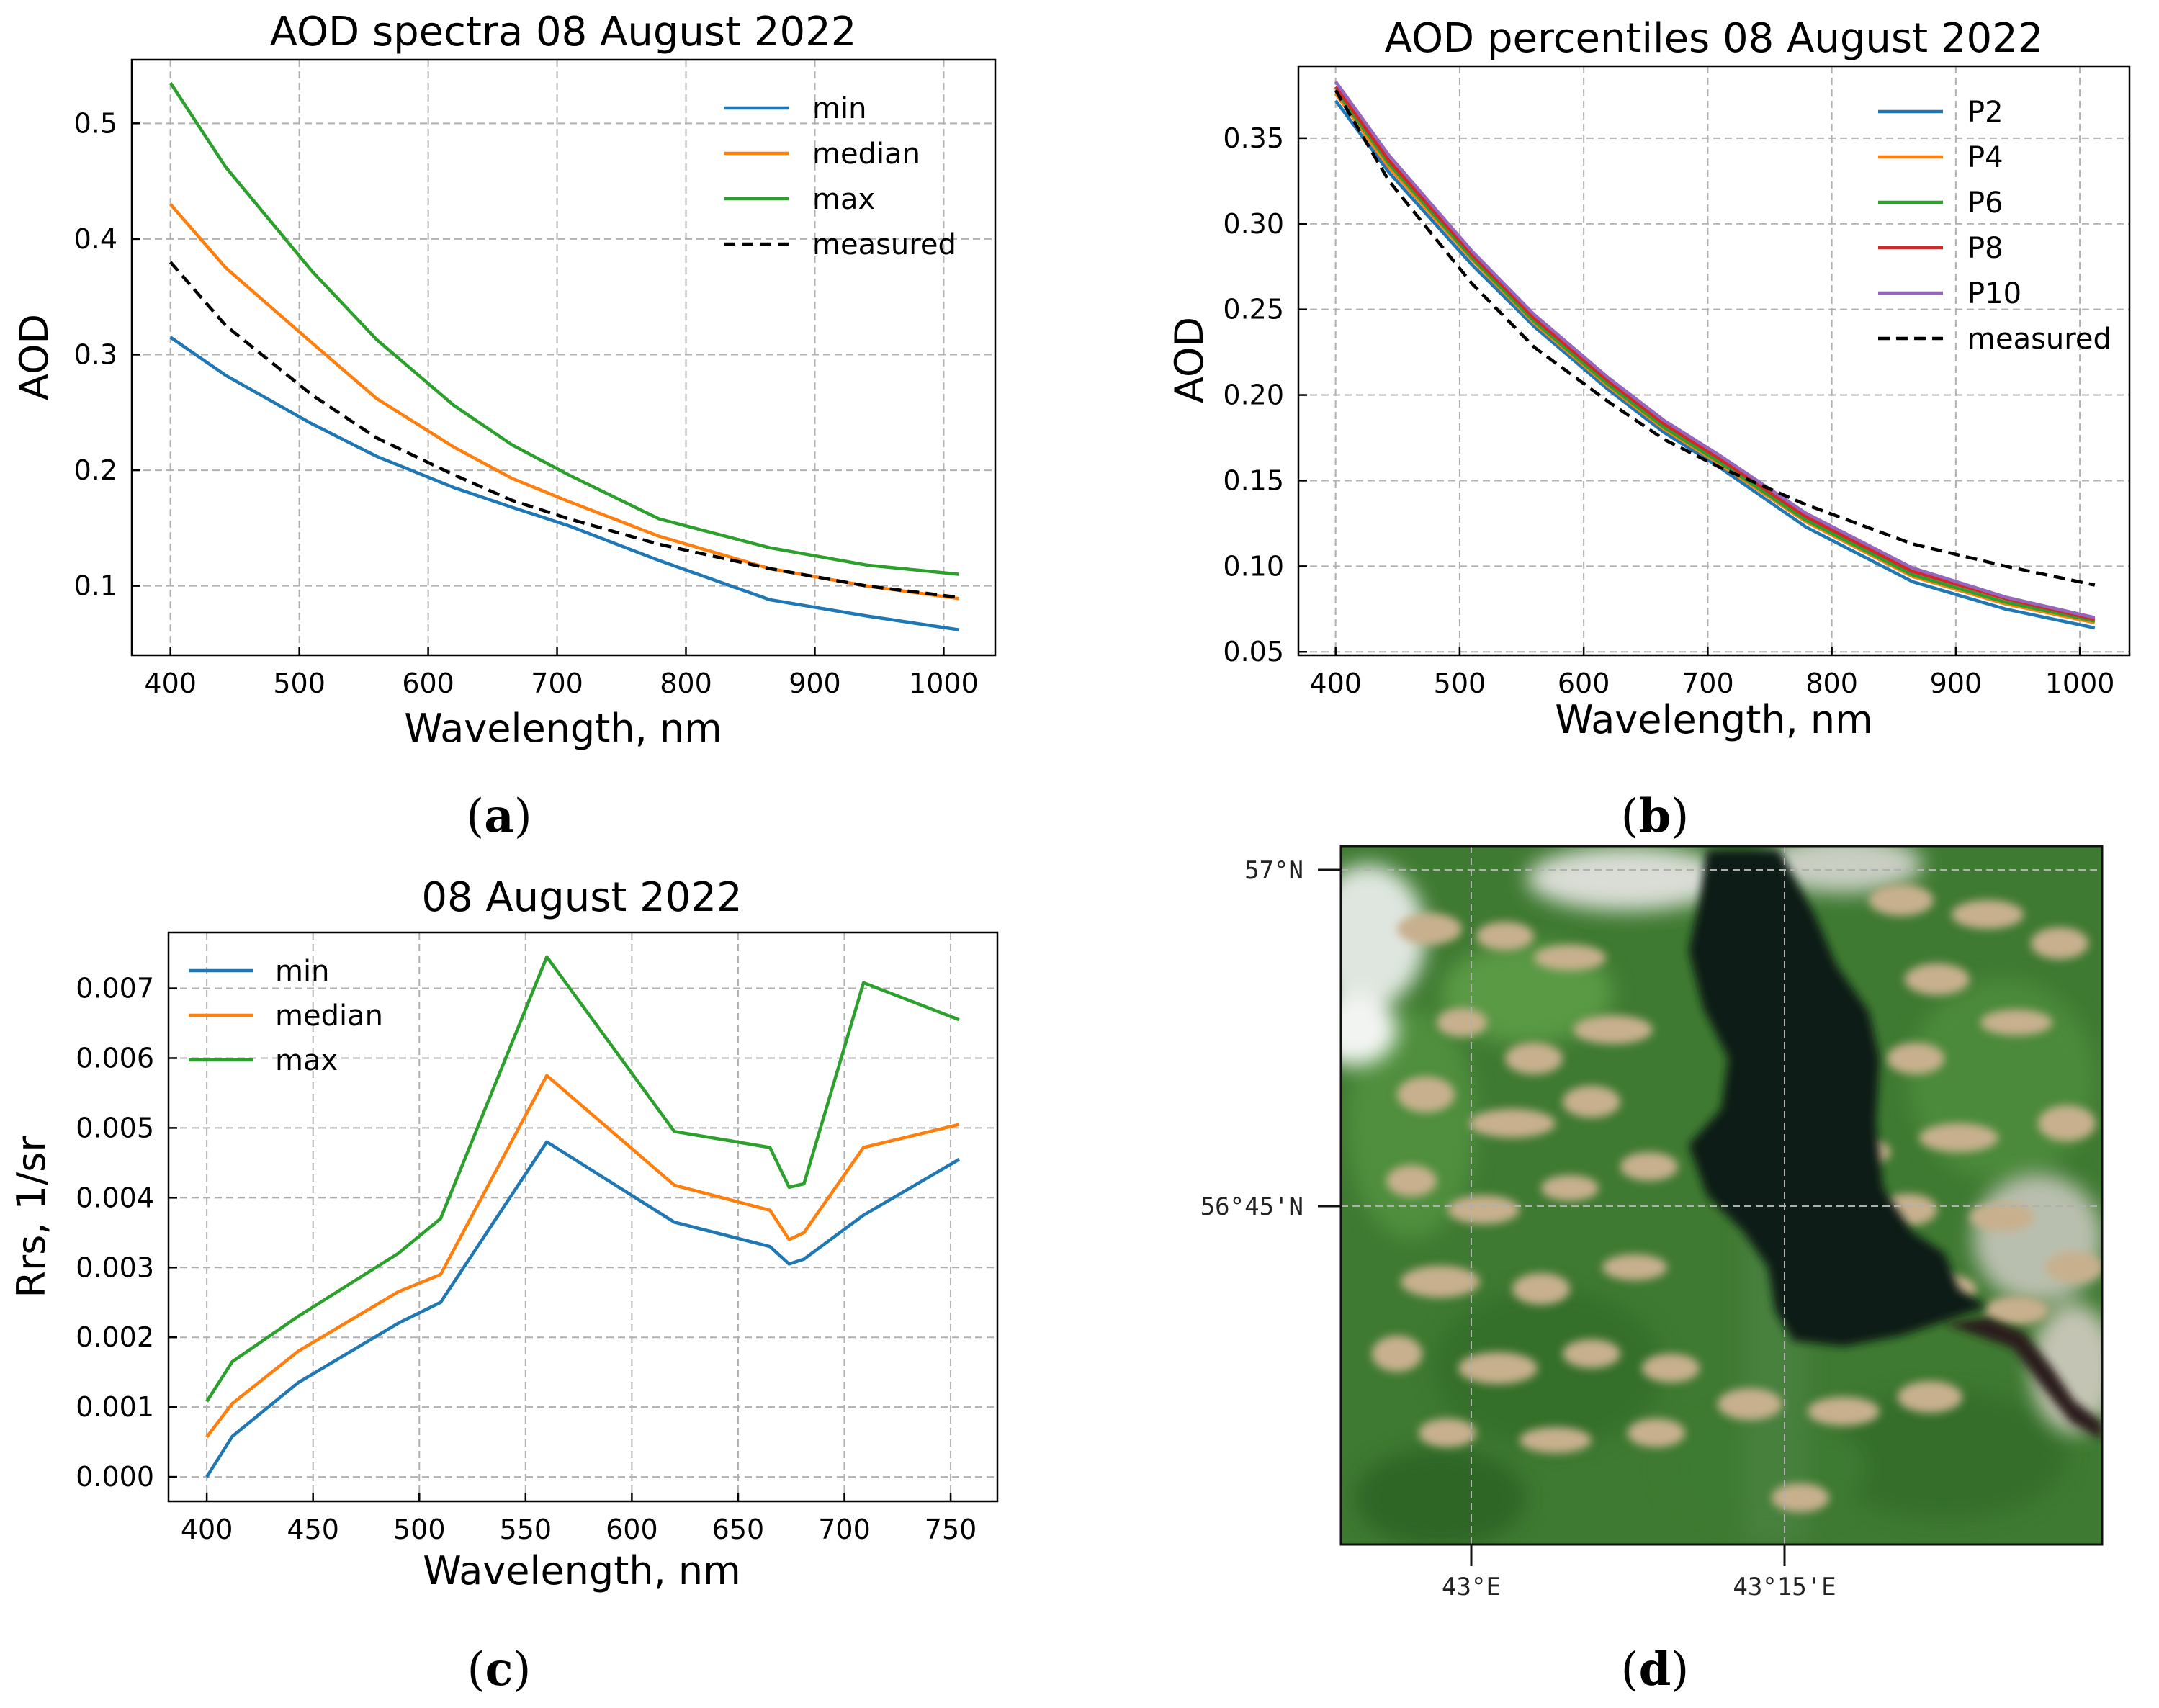  I want to click on chart-b-ytick-label: 0.35, so click(1253, 138).